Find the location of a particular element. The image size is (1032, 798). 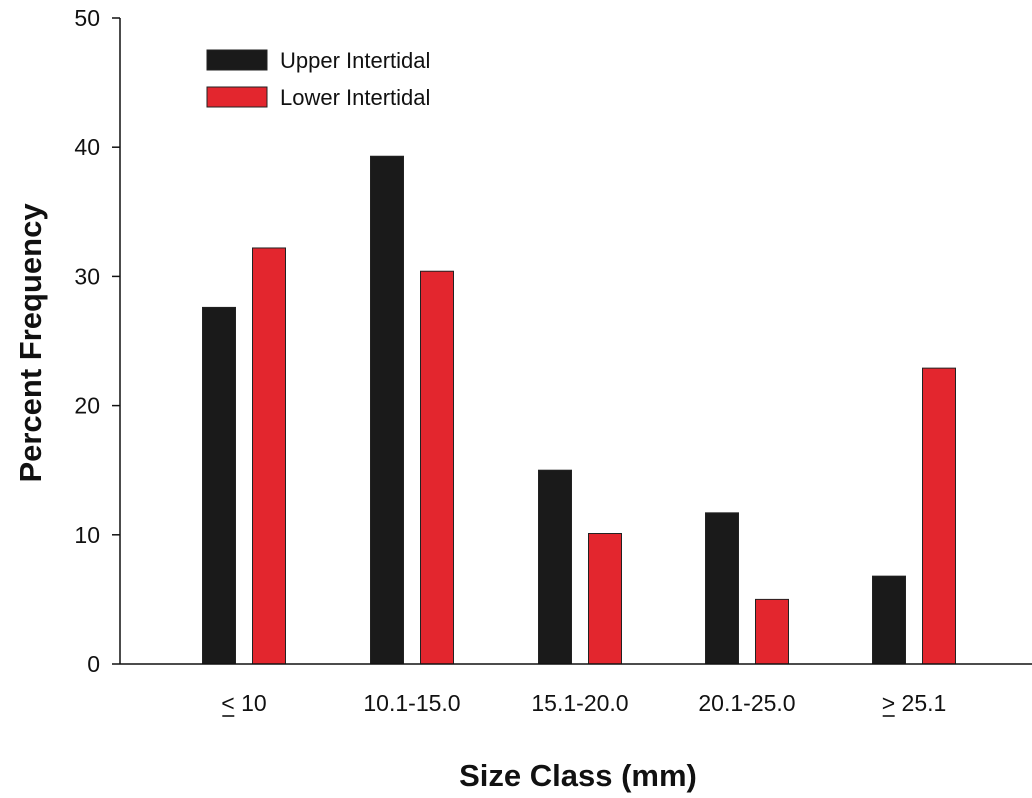

y-tick-label: 30 is located at coordinates (87, 276).